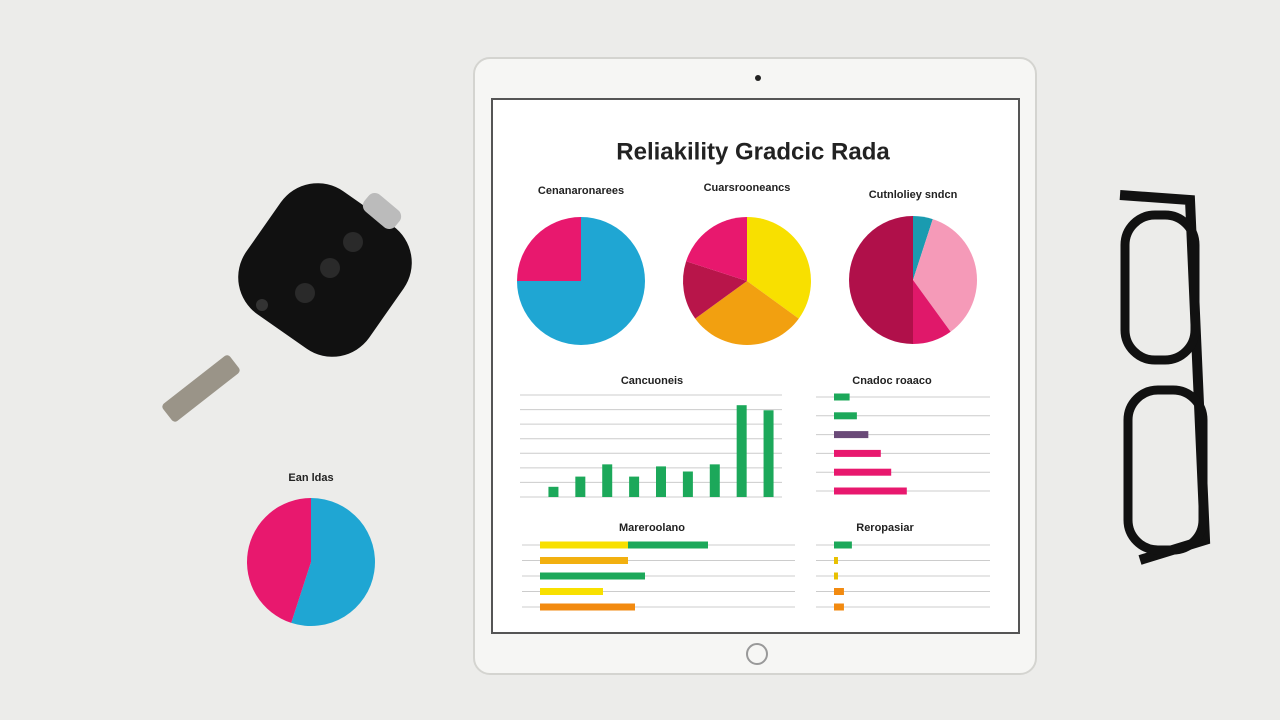 The width and height of the screenshot is (1280, 720). I want to click on chart-title: Ean ldas, so click(310, 478).